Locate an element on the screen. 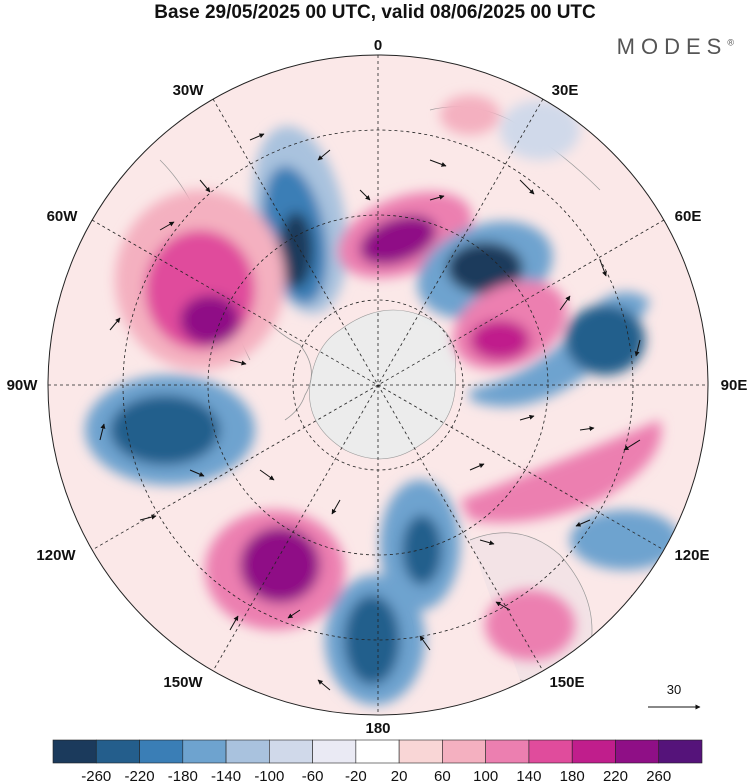 The image size is (750, 783). colorbar-tick-label: 220 is located at coordinates (615, 775).